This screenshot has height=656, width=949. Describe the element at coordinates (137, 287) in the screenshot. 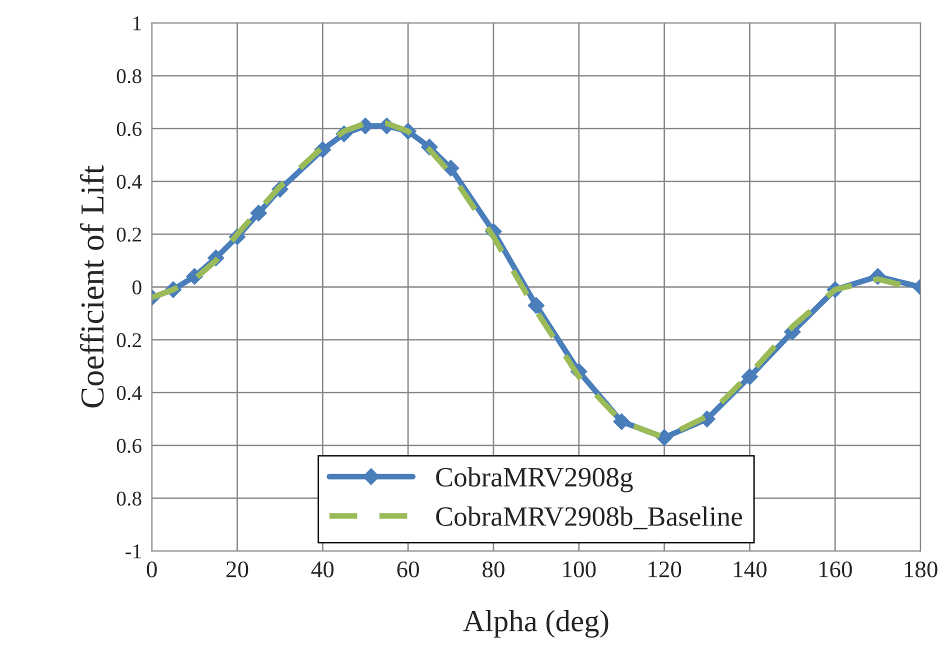

I see `y-tick-label: 0` at that location.